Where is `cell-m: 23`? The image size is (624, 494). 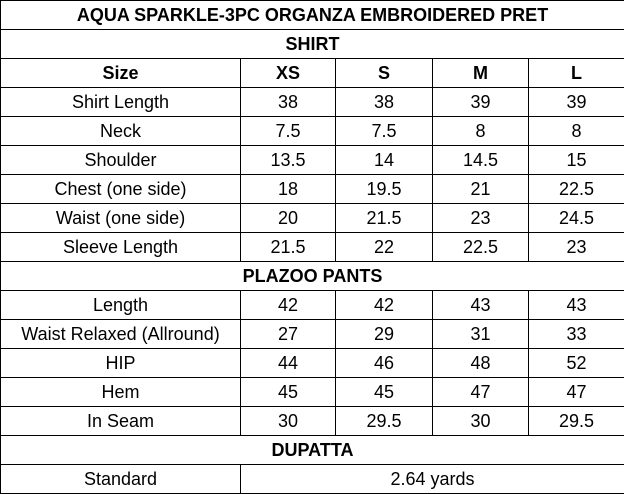 cell-m: 23 is located at coordinates (480, 218).